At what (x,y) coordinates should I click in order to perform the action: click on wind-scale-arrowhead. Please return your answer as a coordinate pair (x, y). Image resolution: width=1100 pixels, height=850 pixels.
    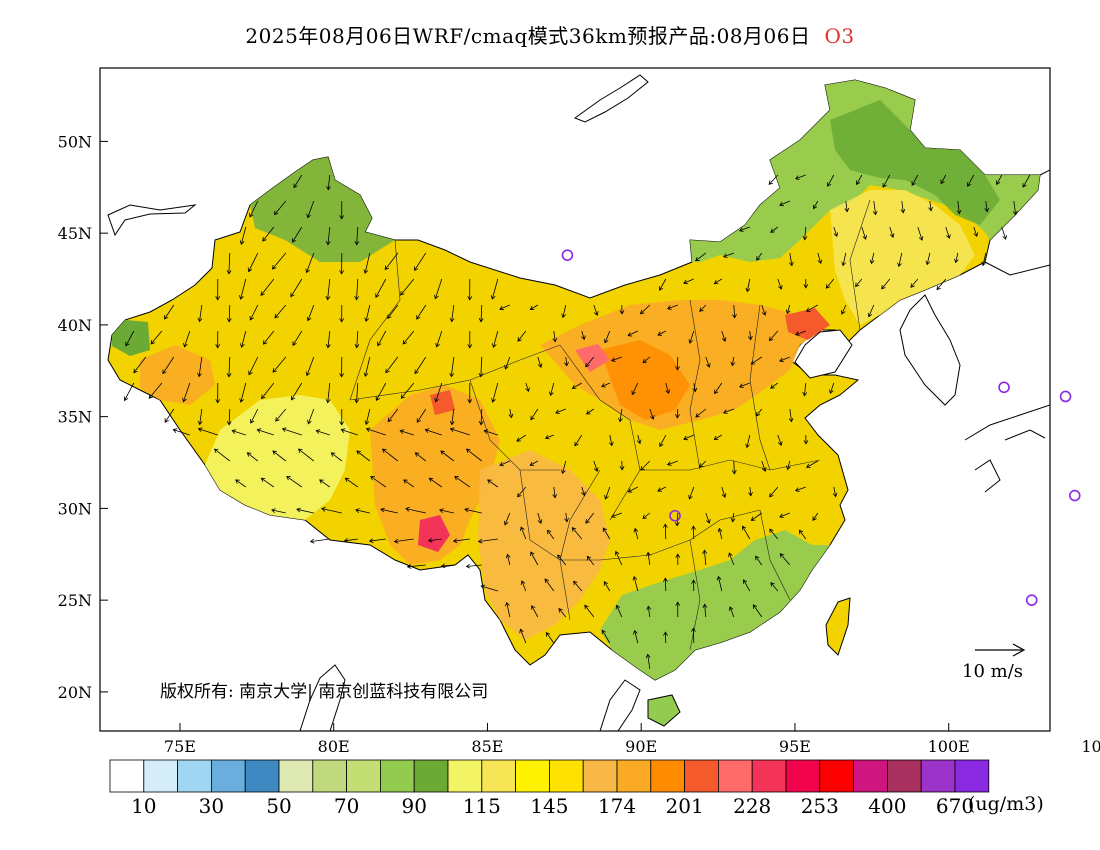
    Looking at the image, I should click on (1019, 650).